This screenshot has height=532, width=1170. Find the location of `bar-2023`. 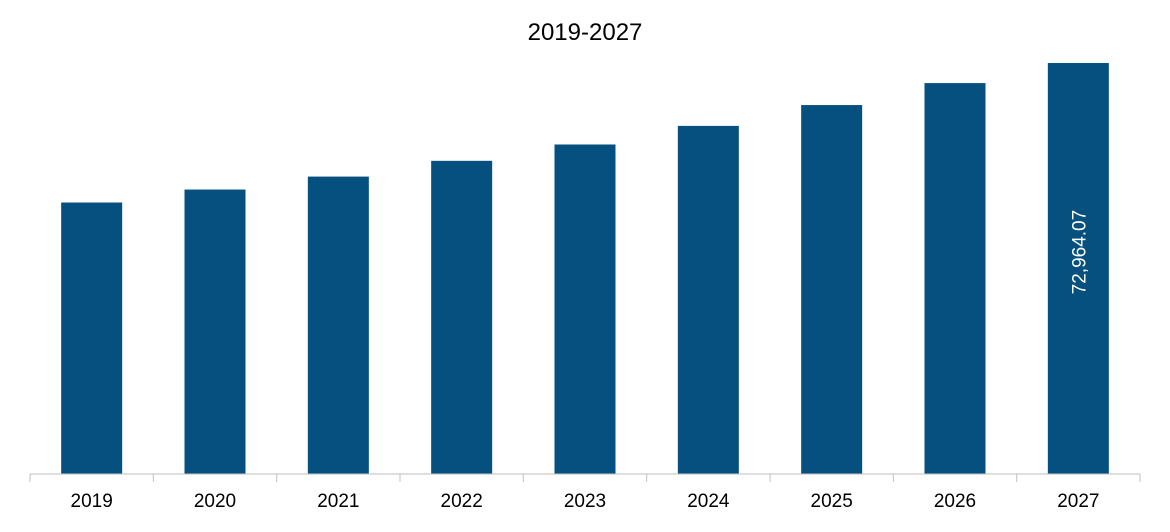

bar-2023 is located at coordinates (585, 309).